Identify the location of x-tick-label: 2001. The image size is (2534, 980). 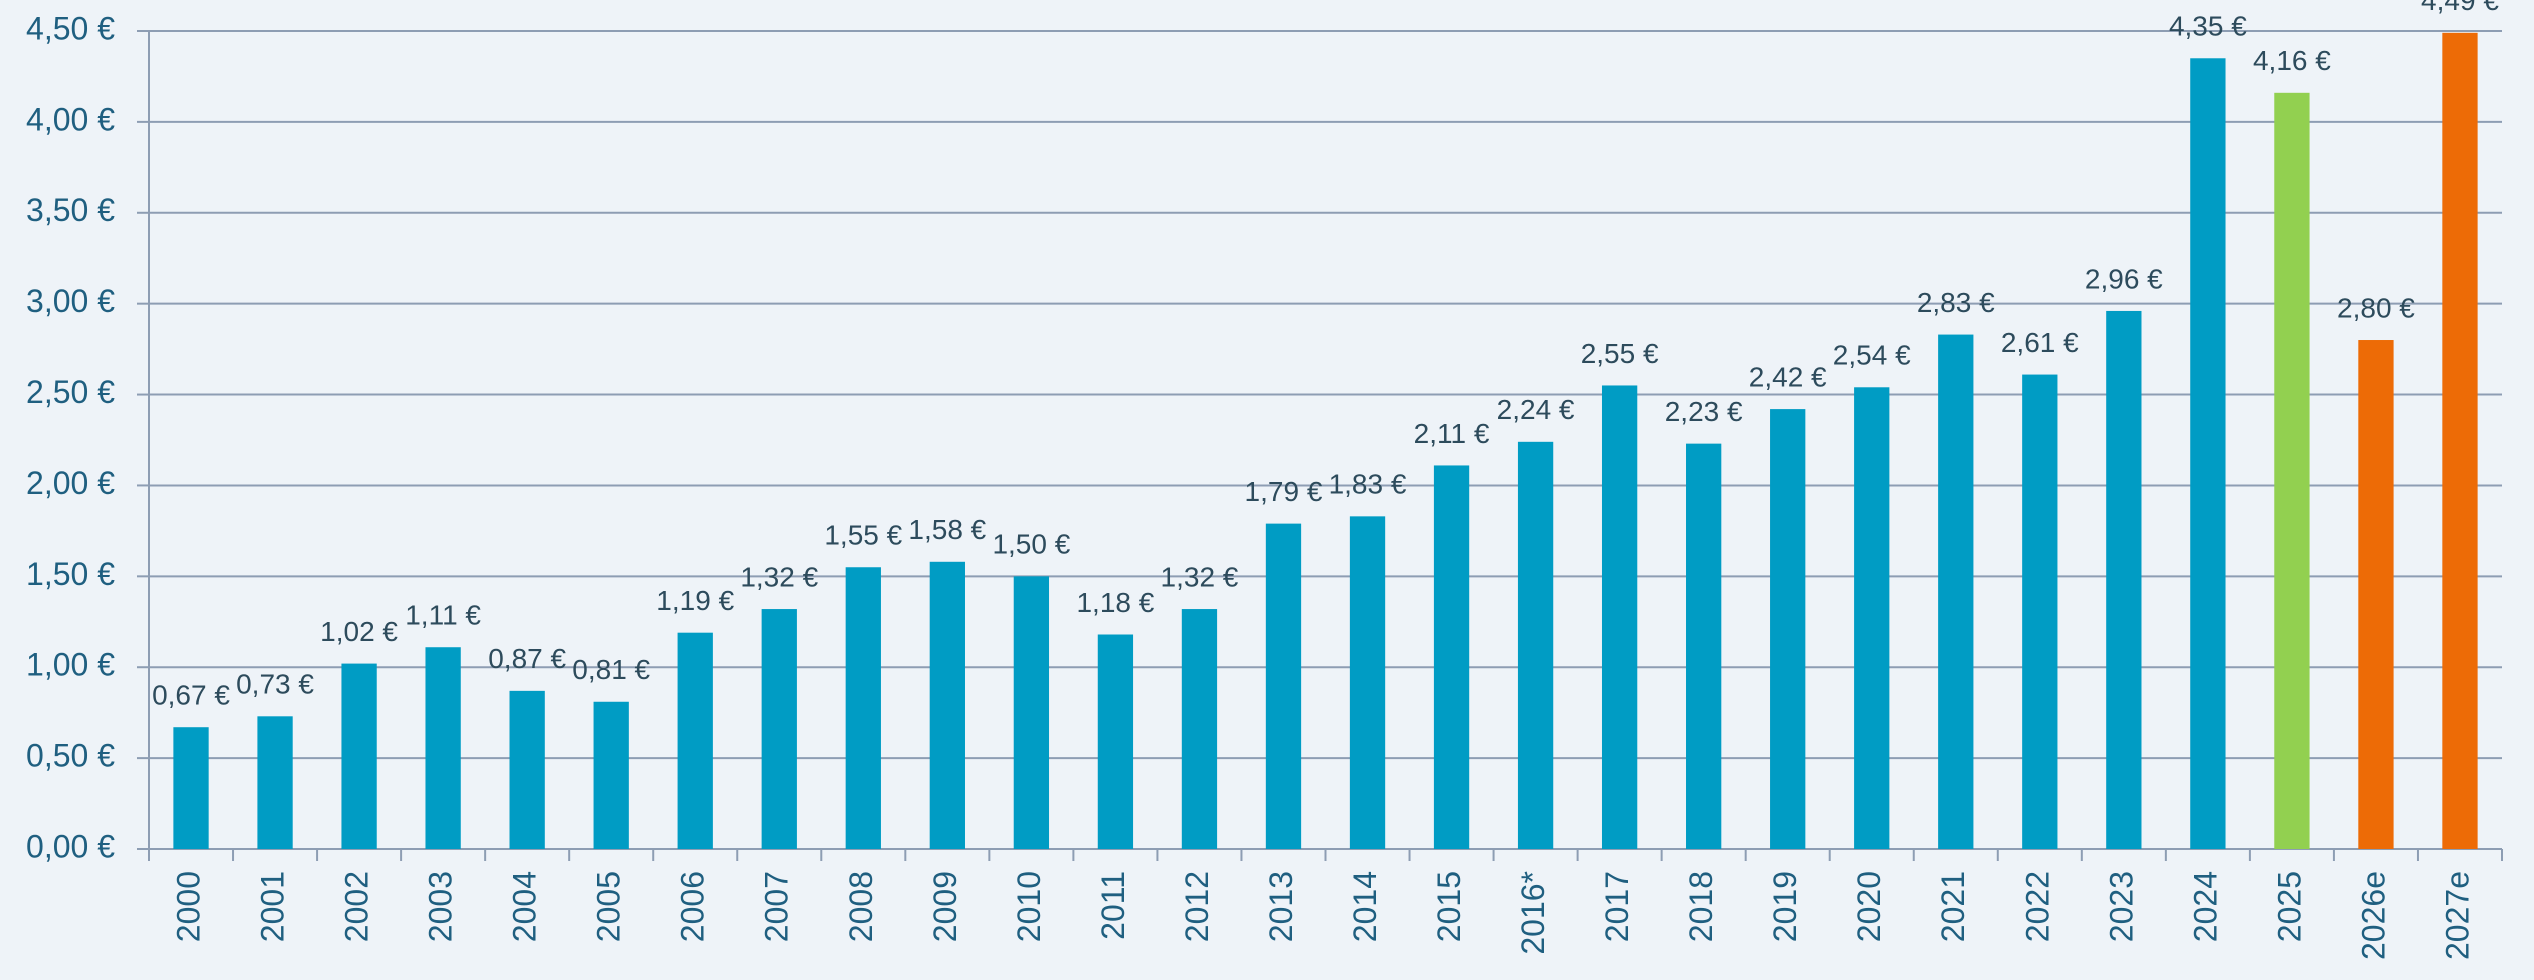
(273, 906).